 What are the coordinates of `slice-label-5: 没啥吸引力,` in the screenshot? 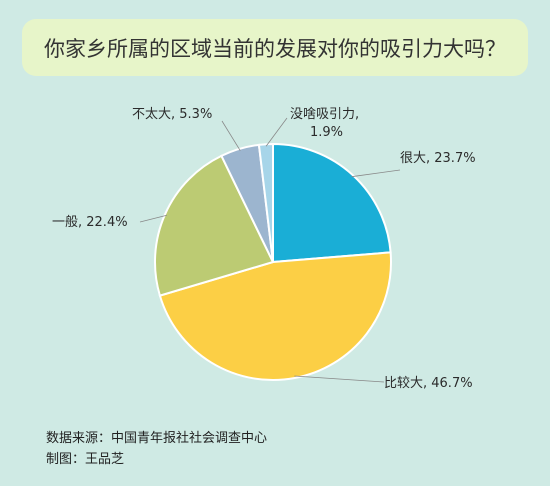 It's located at (324, 114).